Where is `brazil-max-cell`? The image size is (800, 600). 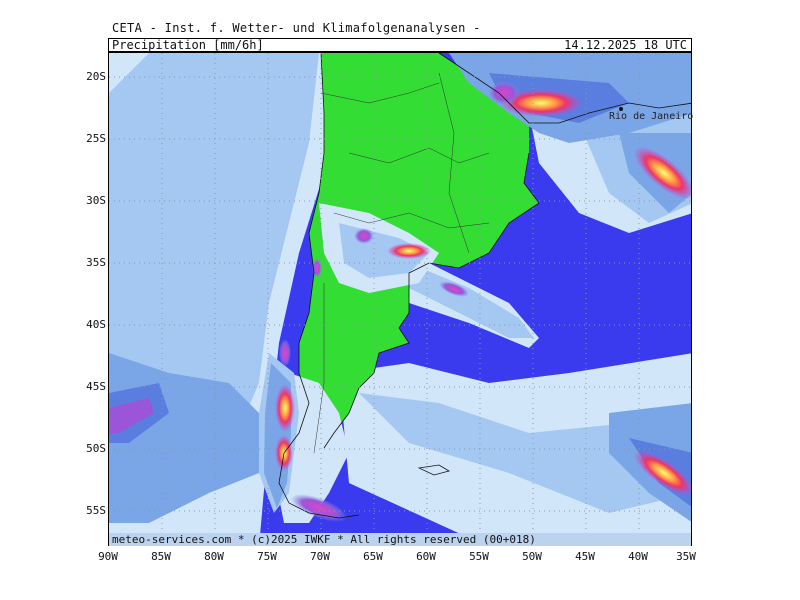 brazil-max-cell is located at coordinates (541, 103).